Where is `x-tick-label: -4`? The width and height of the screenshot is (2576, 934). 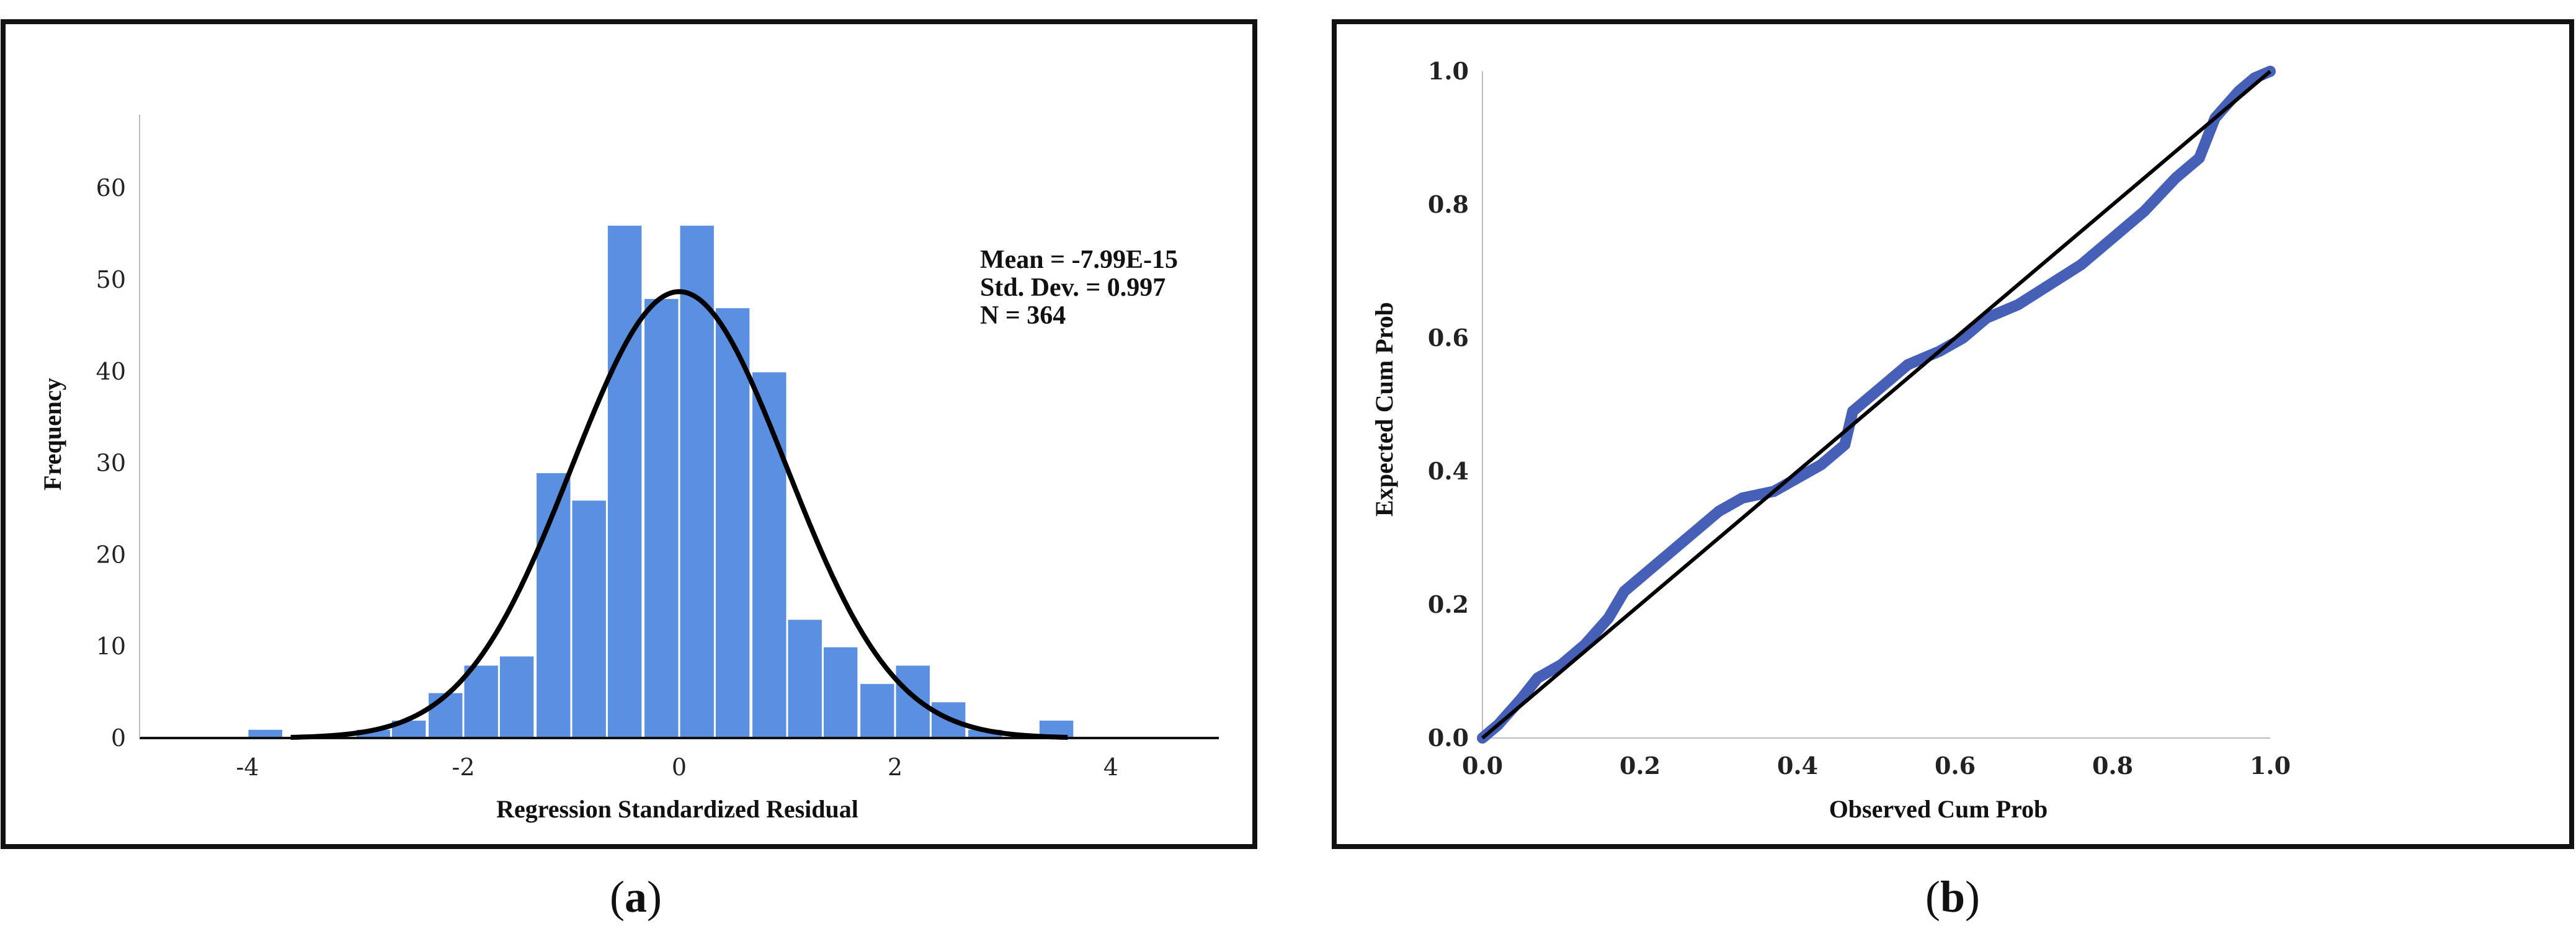 x-tick-label: -4 is located at coordinates (248, 767).